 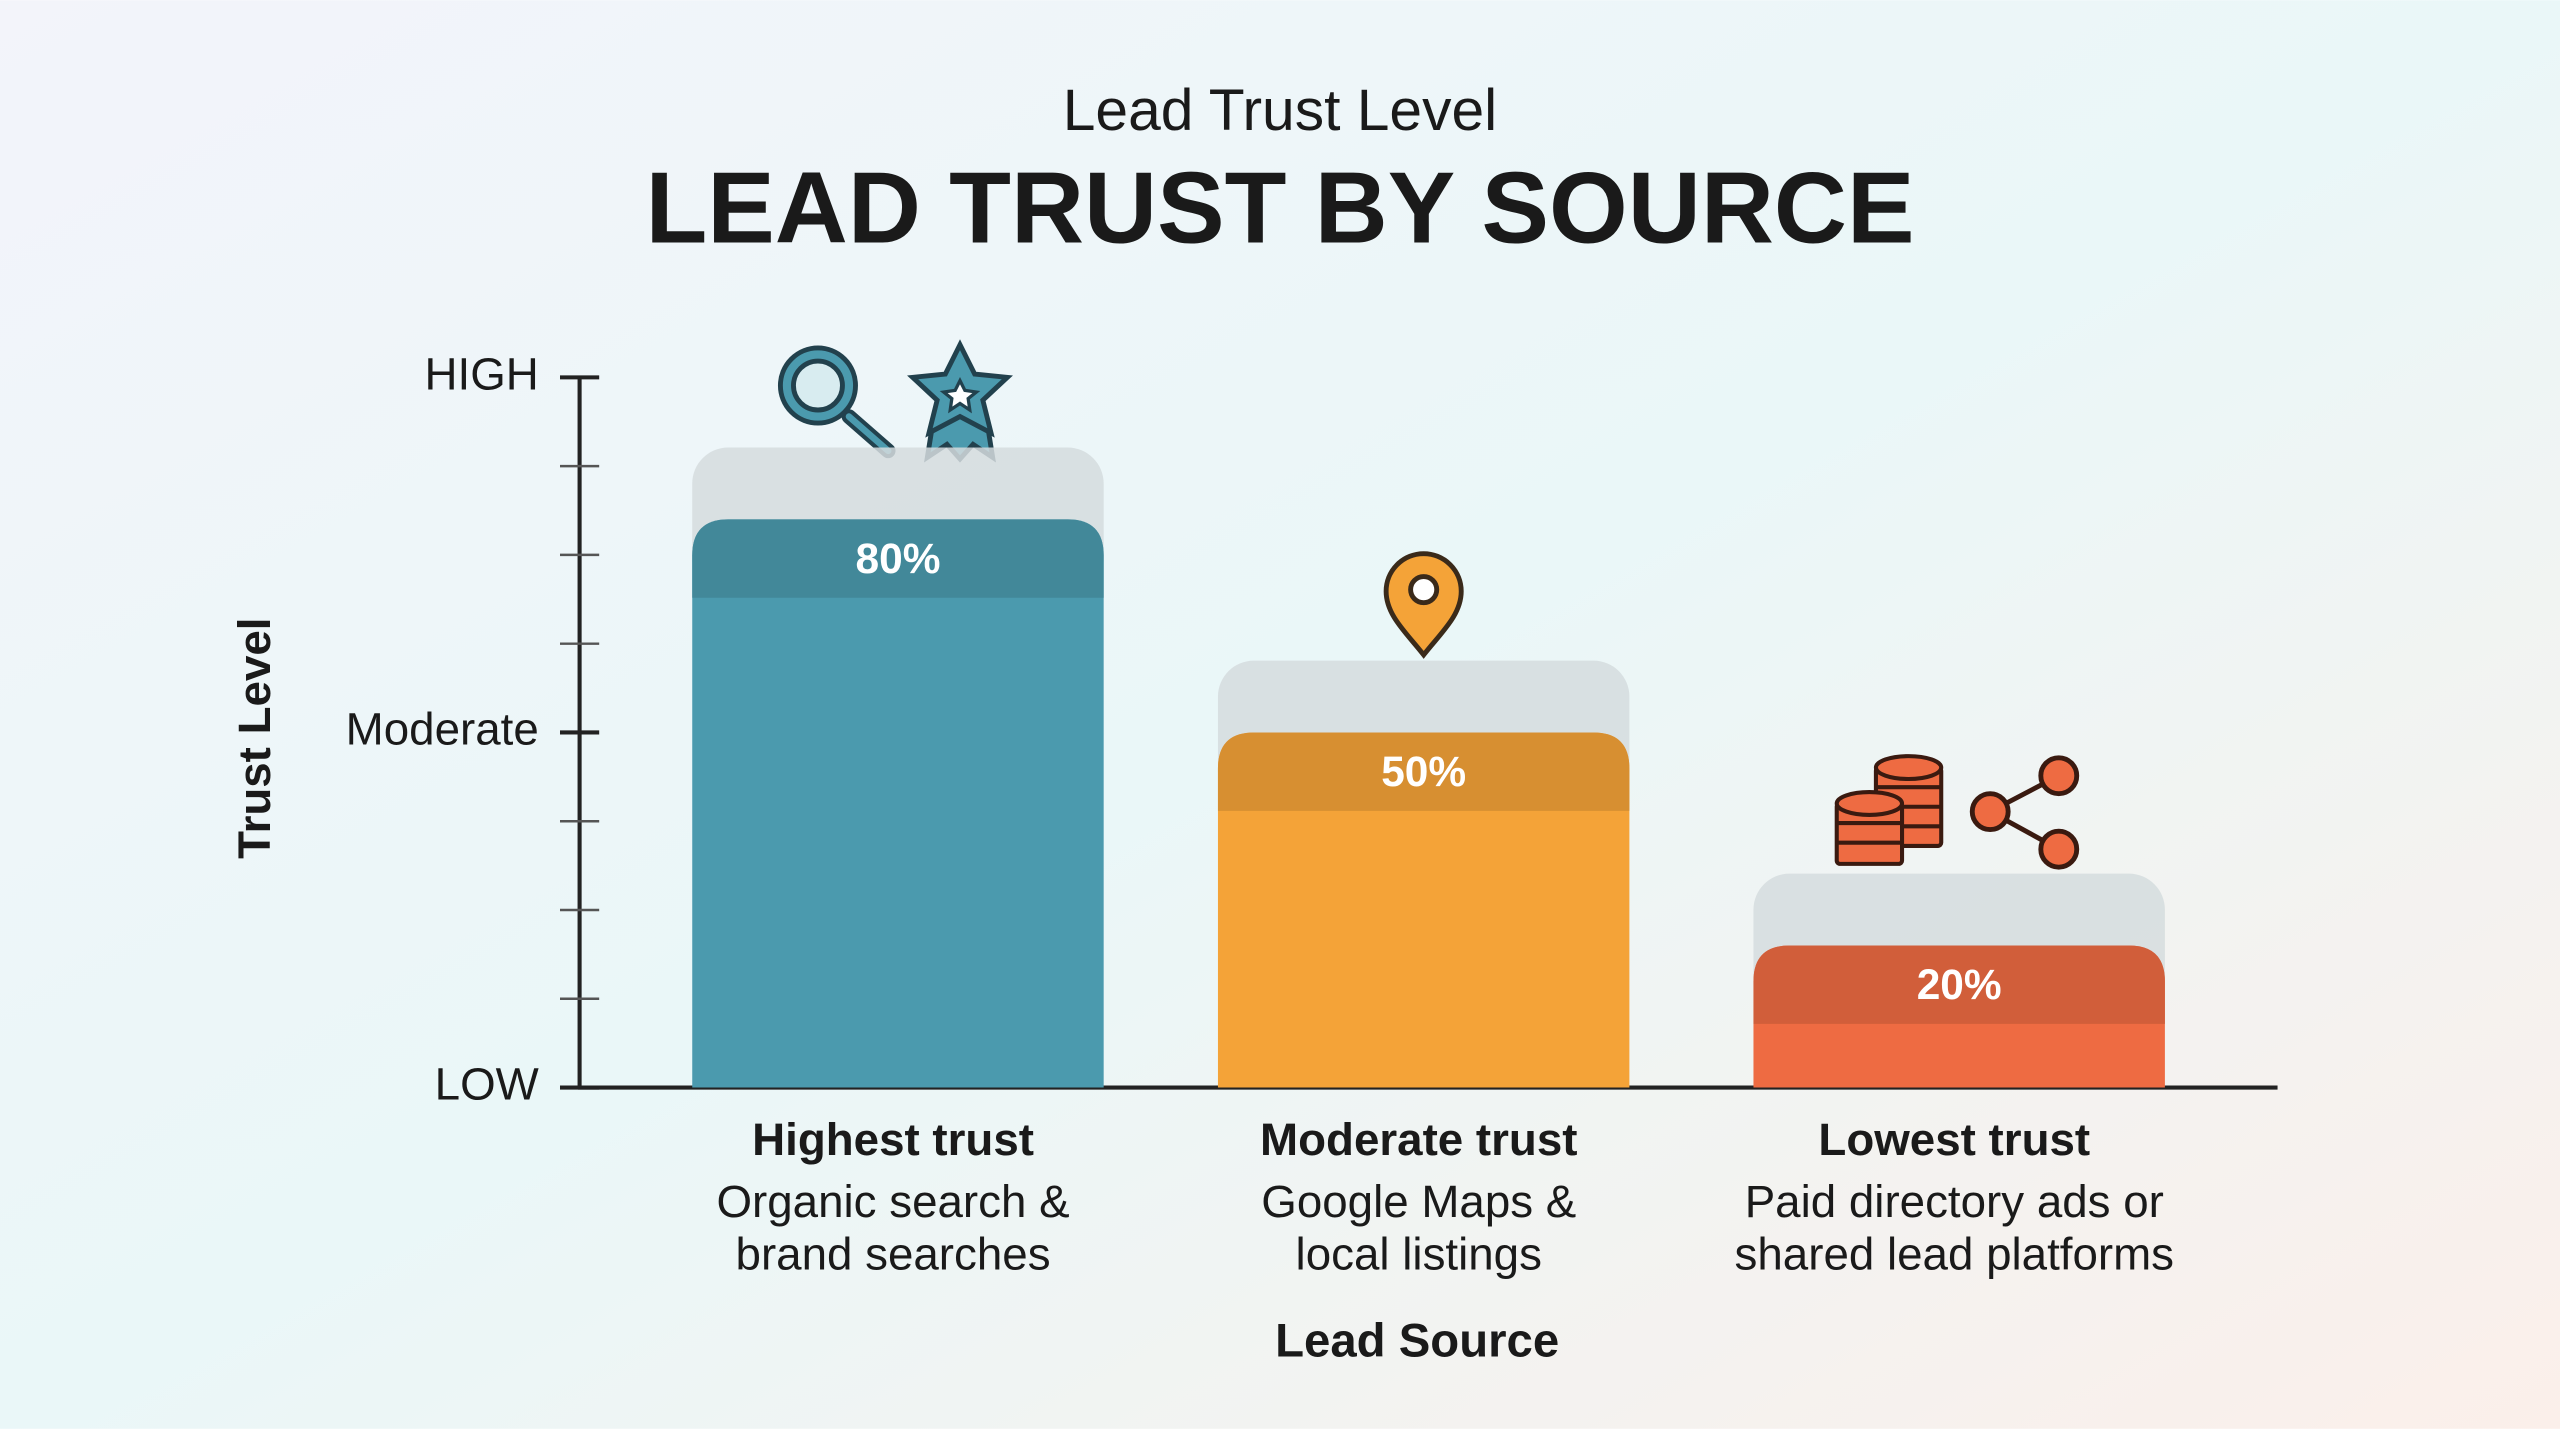 I want to click on category-label: Lowest trust, so click(x=1954, y=1139).